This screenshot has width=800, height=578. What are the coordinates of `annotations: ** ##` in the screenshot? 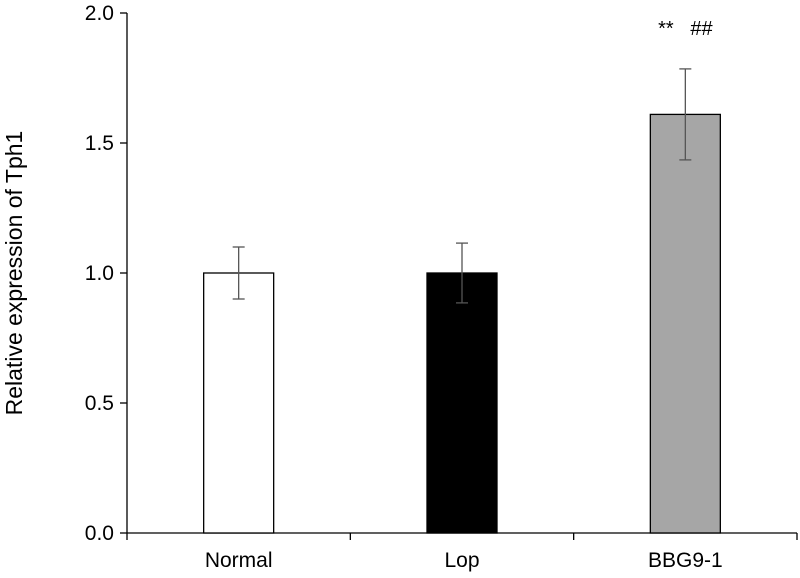 It's located at (685, 29).